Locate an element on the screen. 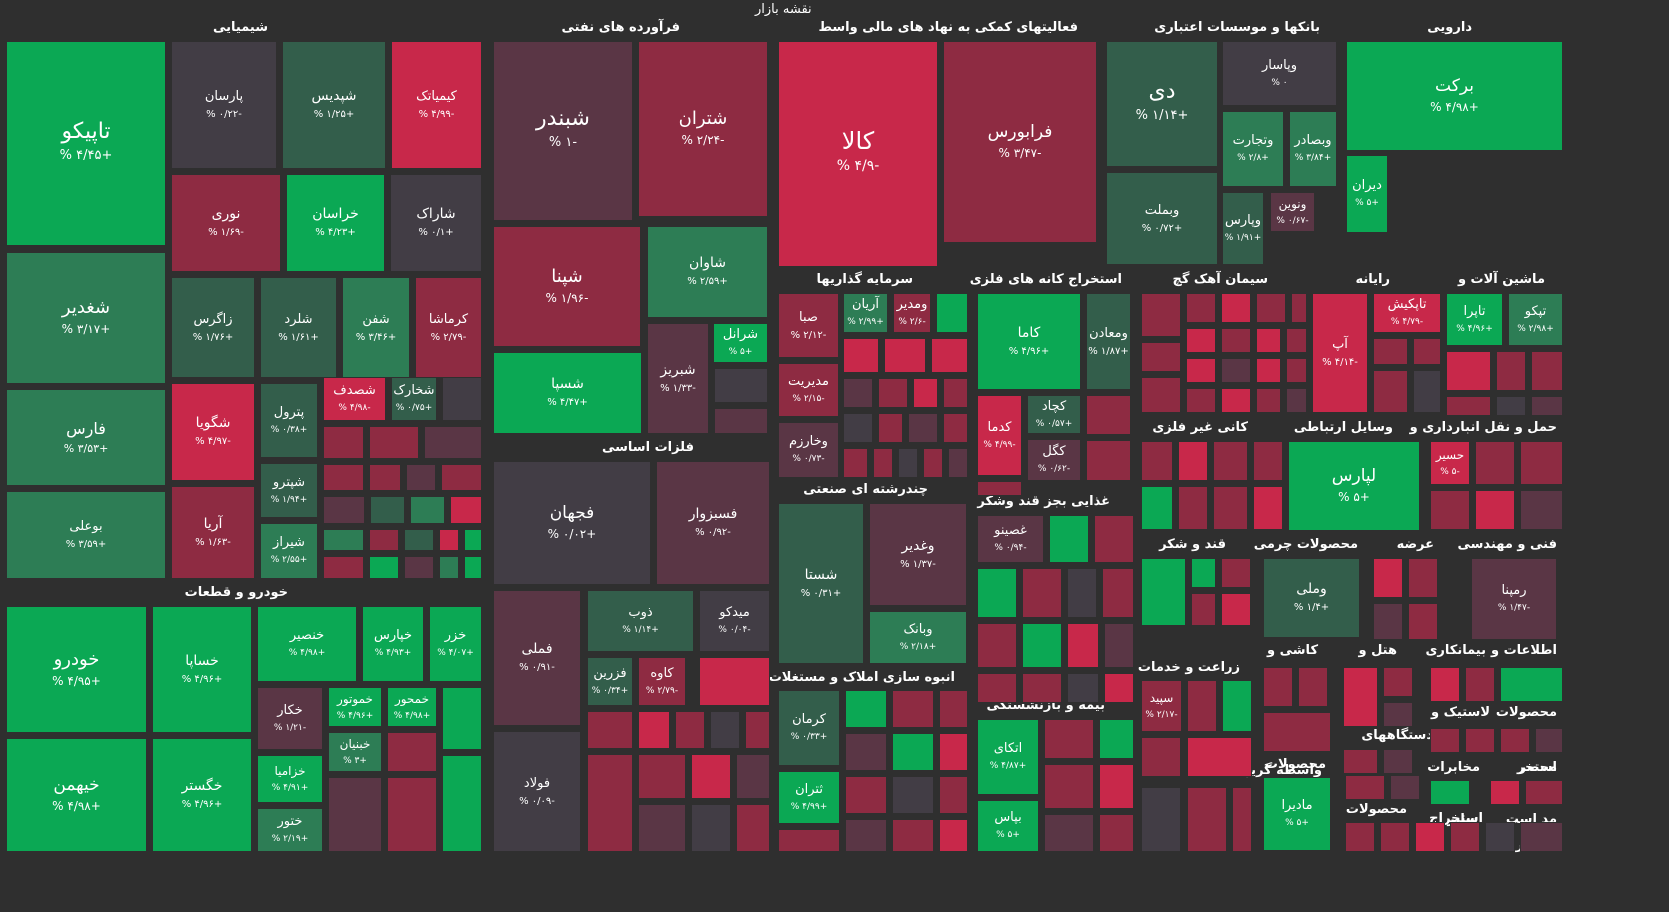 The width and height of the screenshot is (1669, 912). treemap-tile: بپاس +۵ % is located at coordinates (1008, 826).